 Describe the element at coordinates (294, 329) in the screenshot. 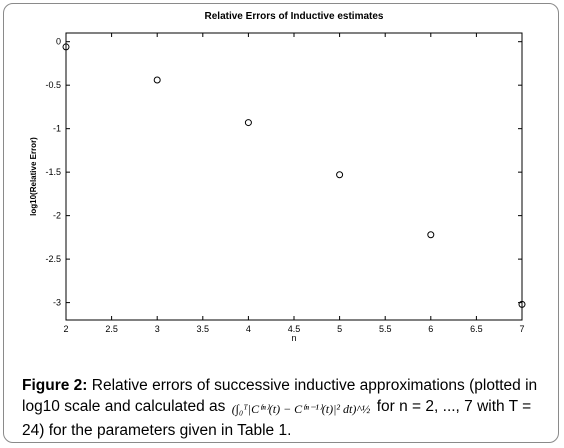

I see `x-tick-label: 4.5` at that location.